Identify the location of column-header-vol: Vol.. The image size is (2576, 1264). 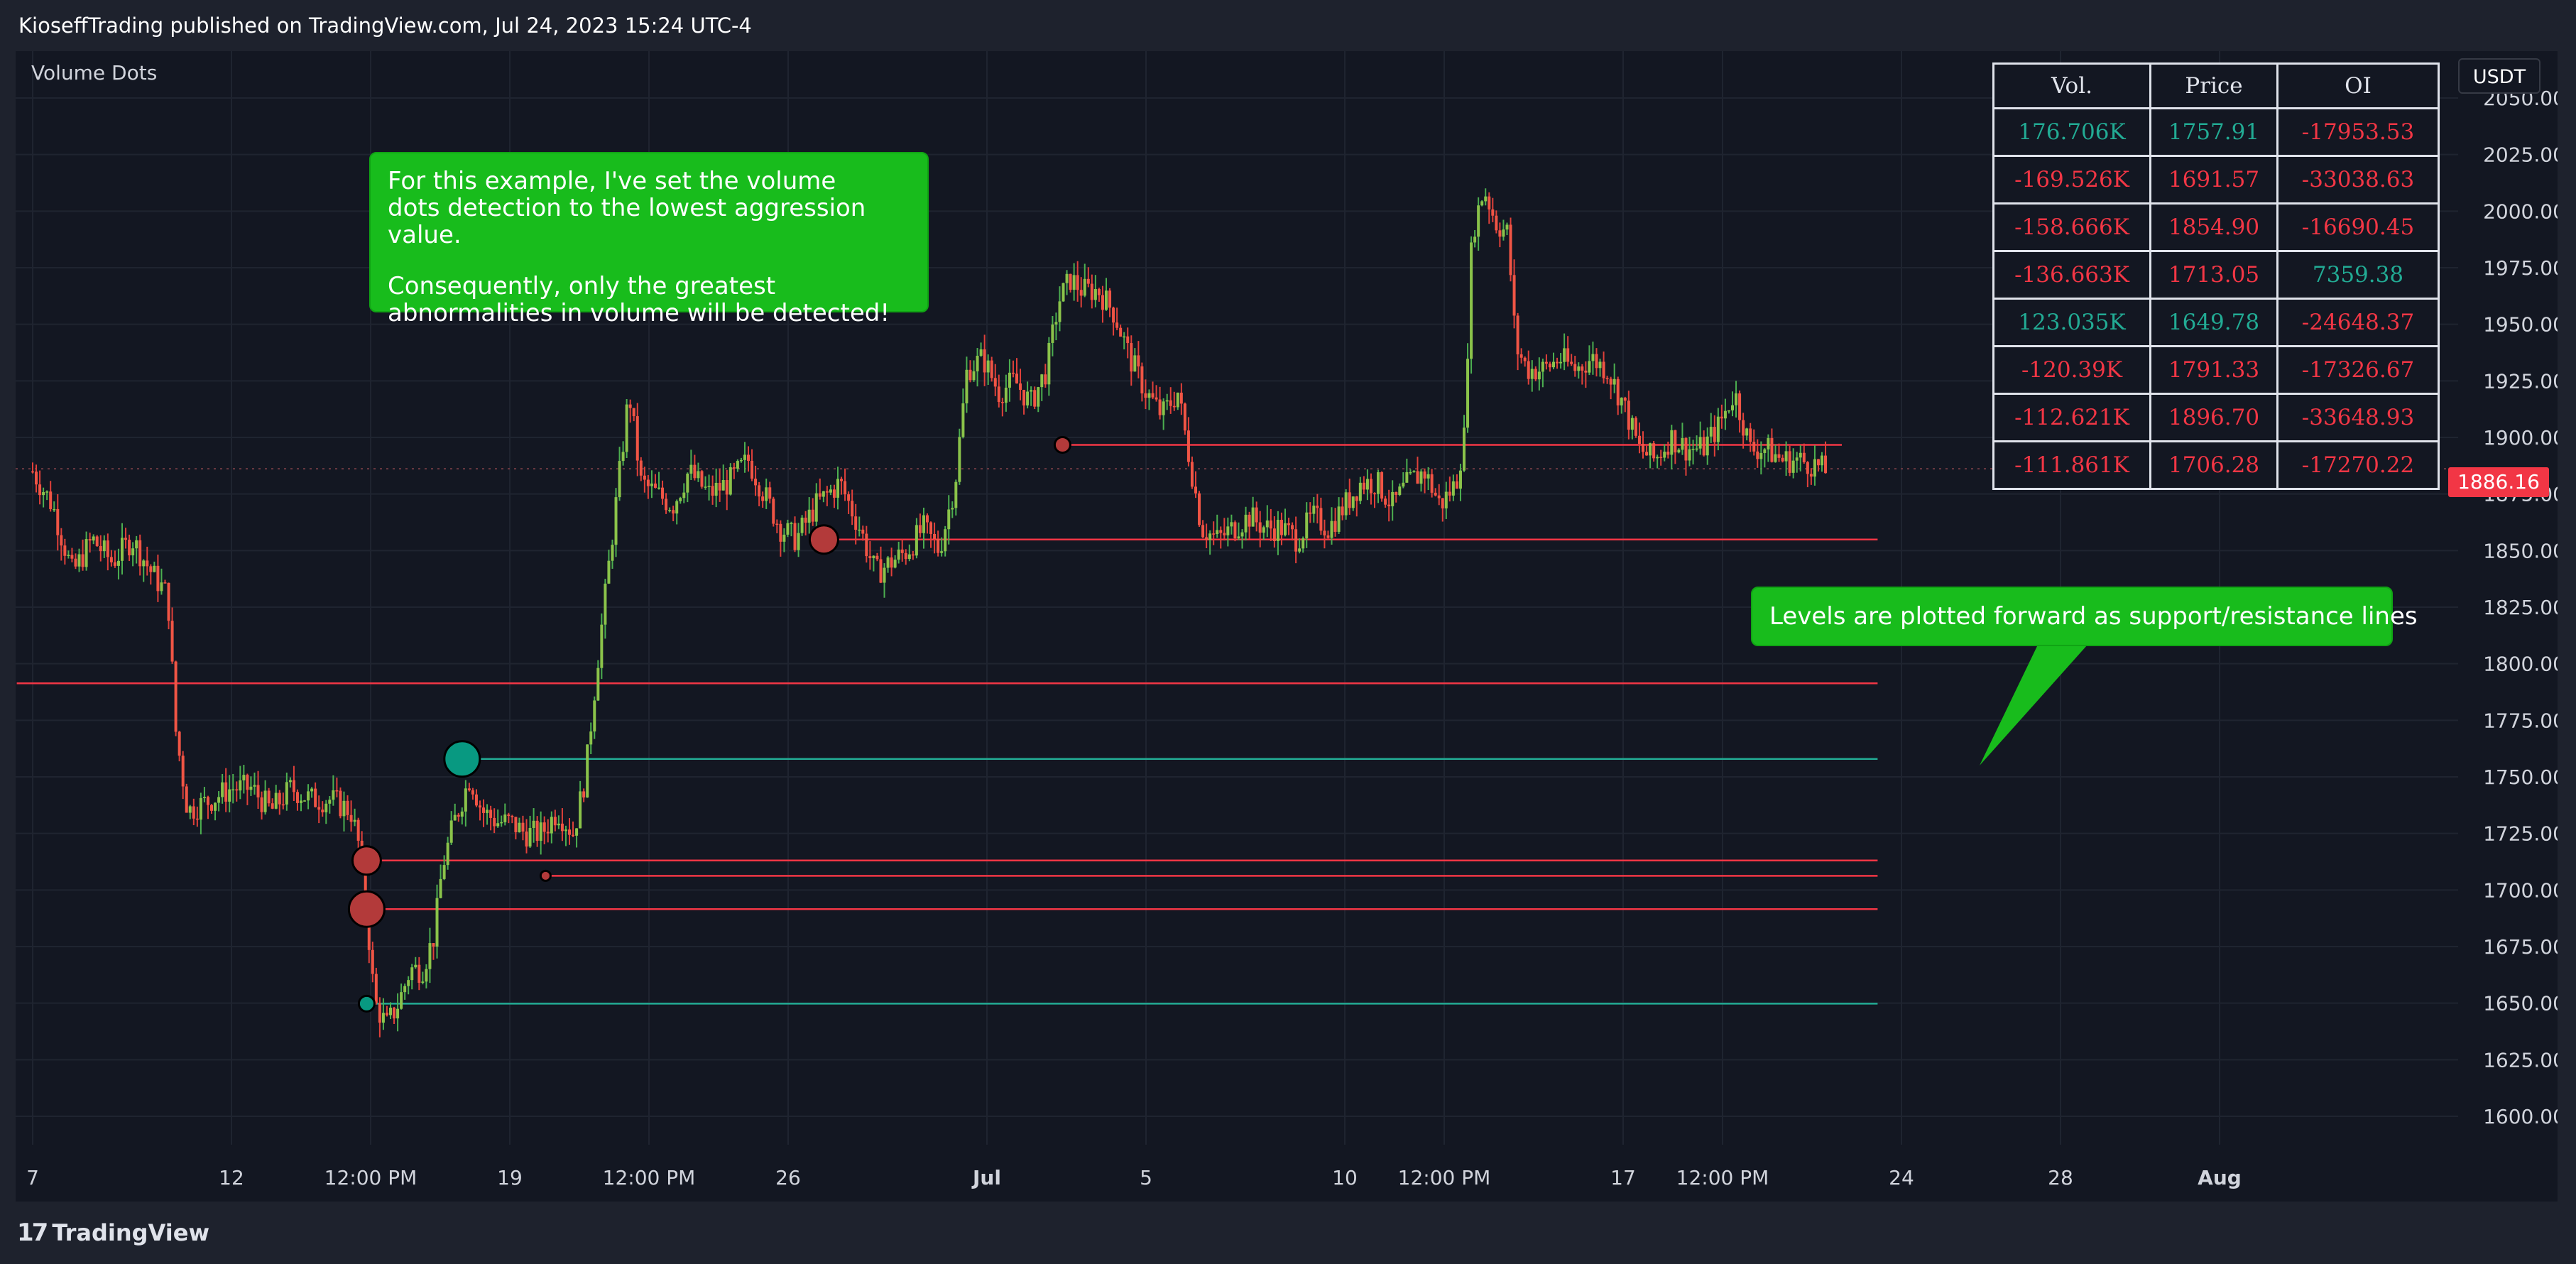
(2071, 85).